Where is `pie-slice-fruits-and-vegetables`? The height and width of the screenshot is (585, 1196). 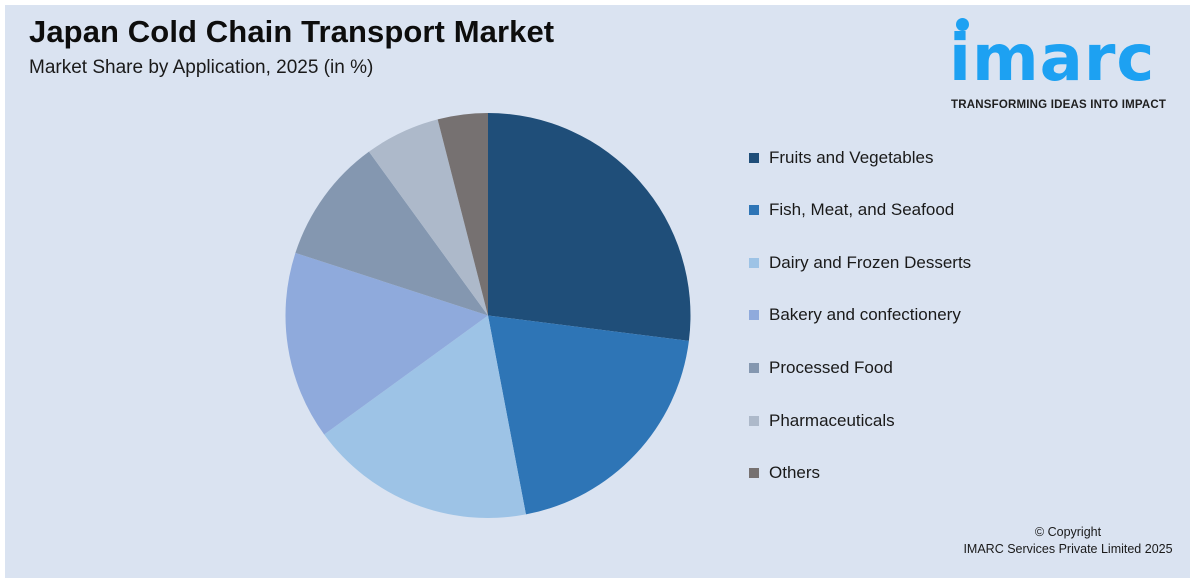
pie-slice-fruits-and-vegetables is located at coordinates (589, 227).